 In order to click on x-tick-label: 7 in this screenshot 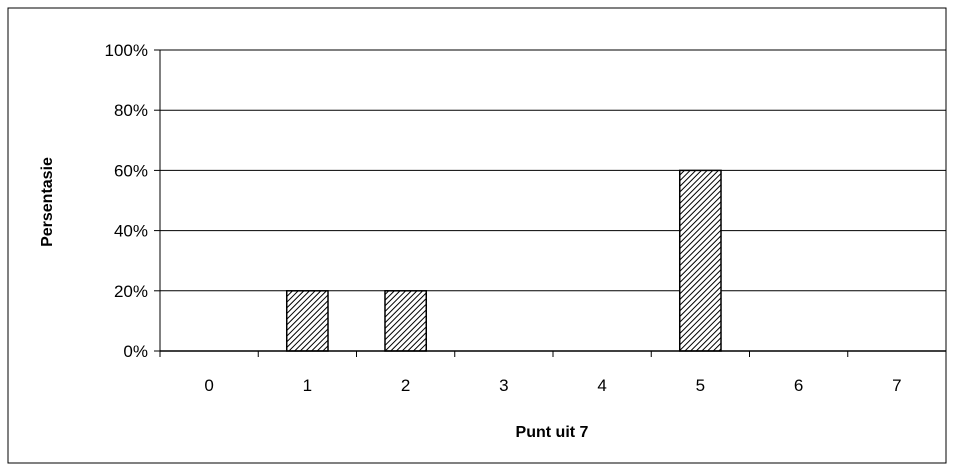, I will do `click(896, 385)`.